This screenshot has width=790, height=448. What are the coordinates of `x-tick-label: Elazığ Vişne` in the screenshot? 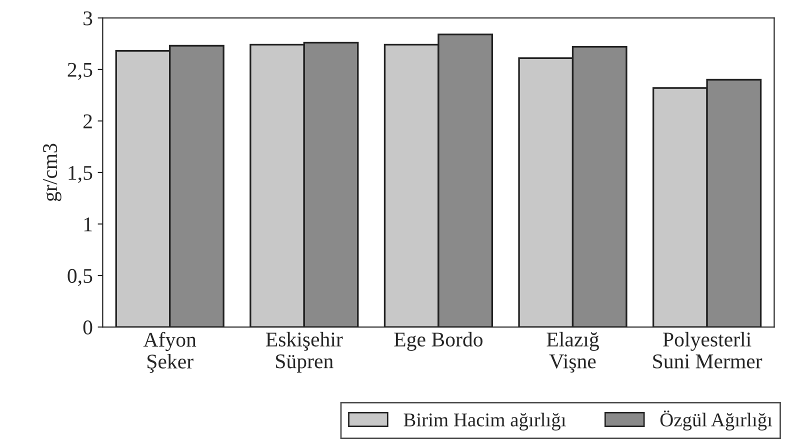 It's located at (572, 352).